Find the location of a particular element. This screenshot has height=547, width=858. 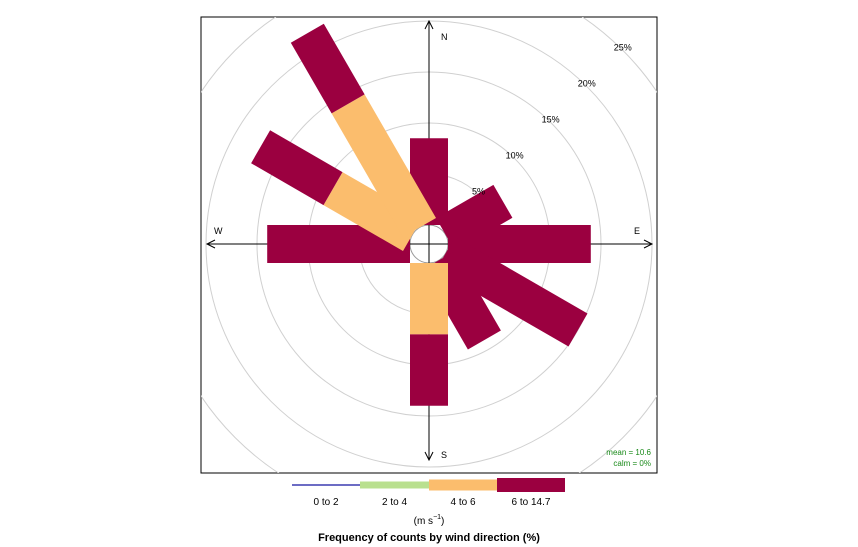

ring-label: 20% is located at coordinates (587, 83).